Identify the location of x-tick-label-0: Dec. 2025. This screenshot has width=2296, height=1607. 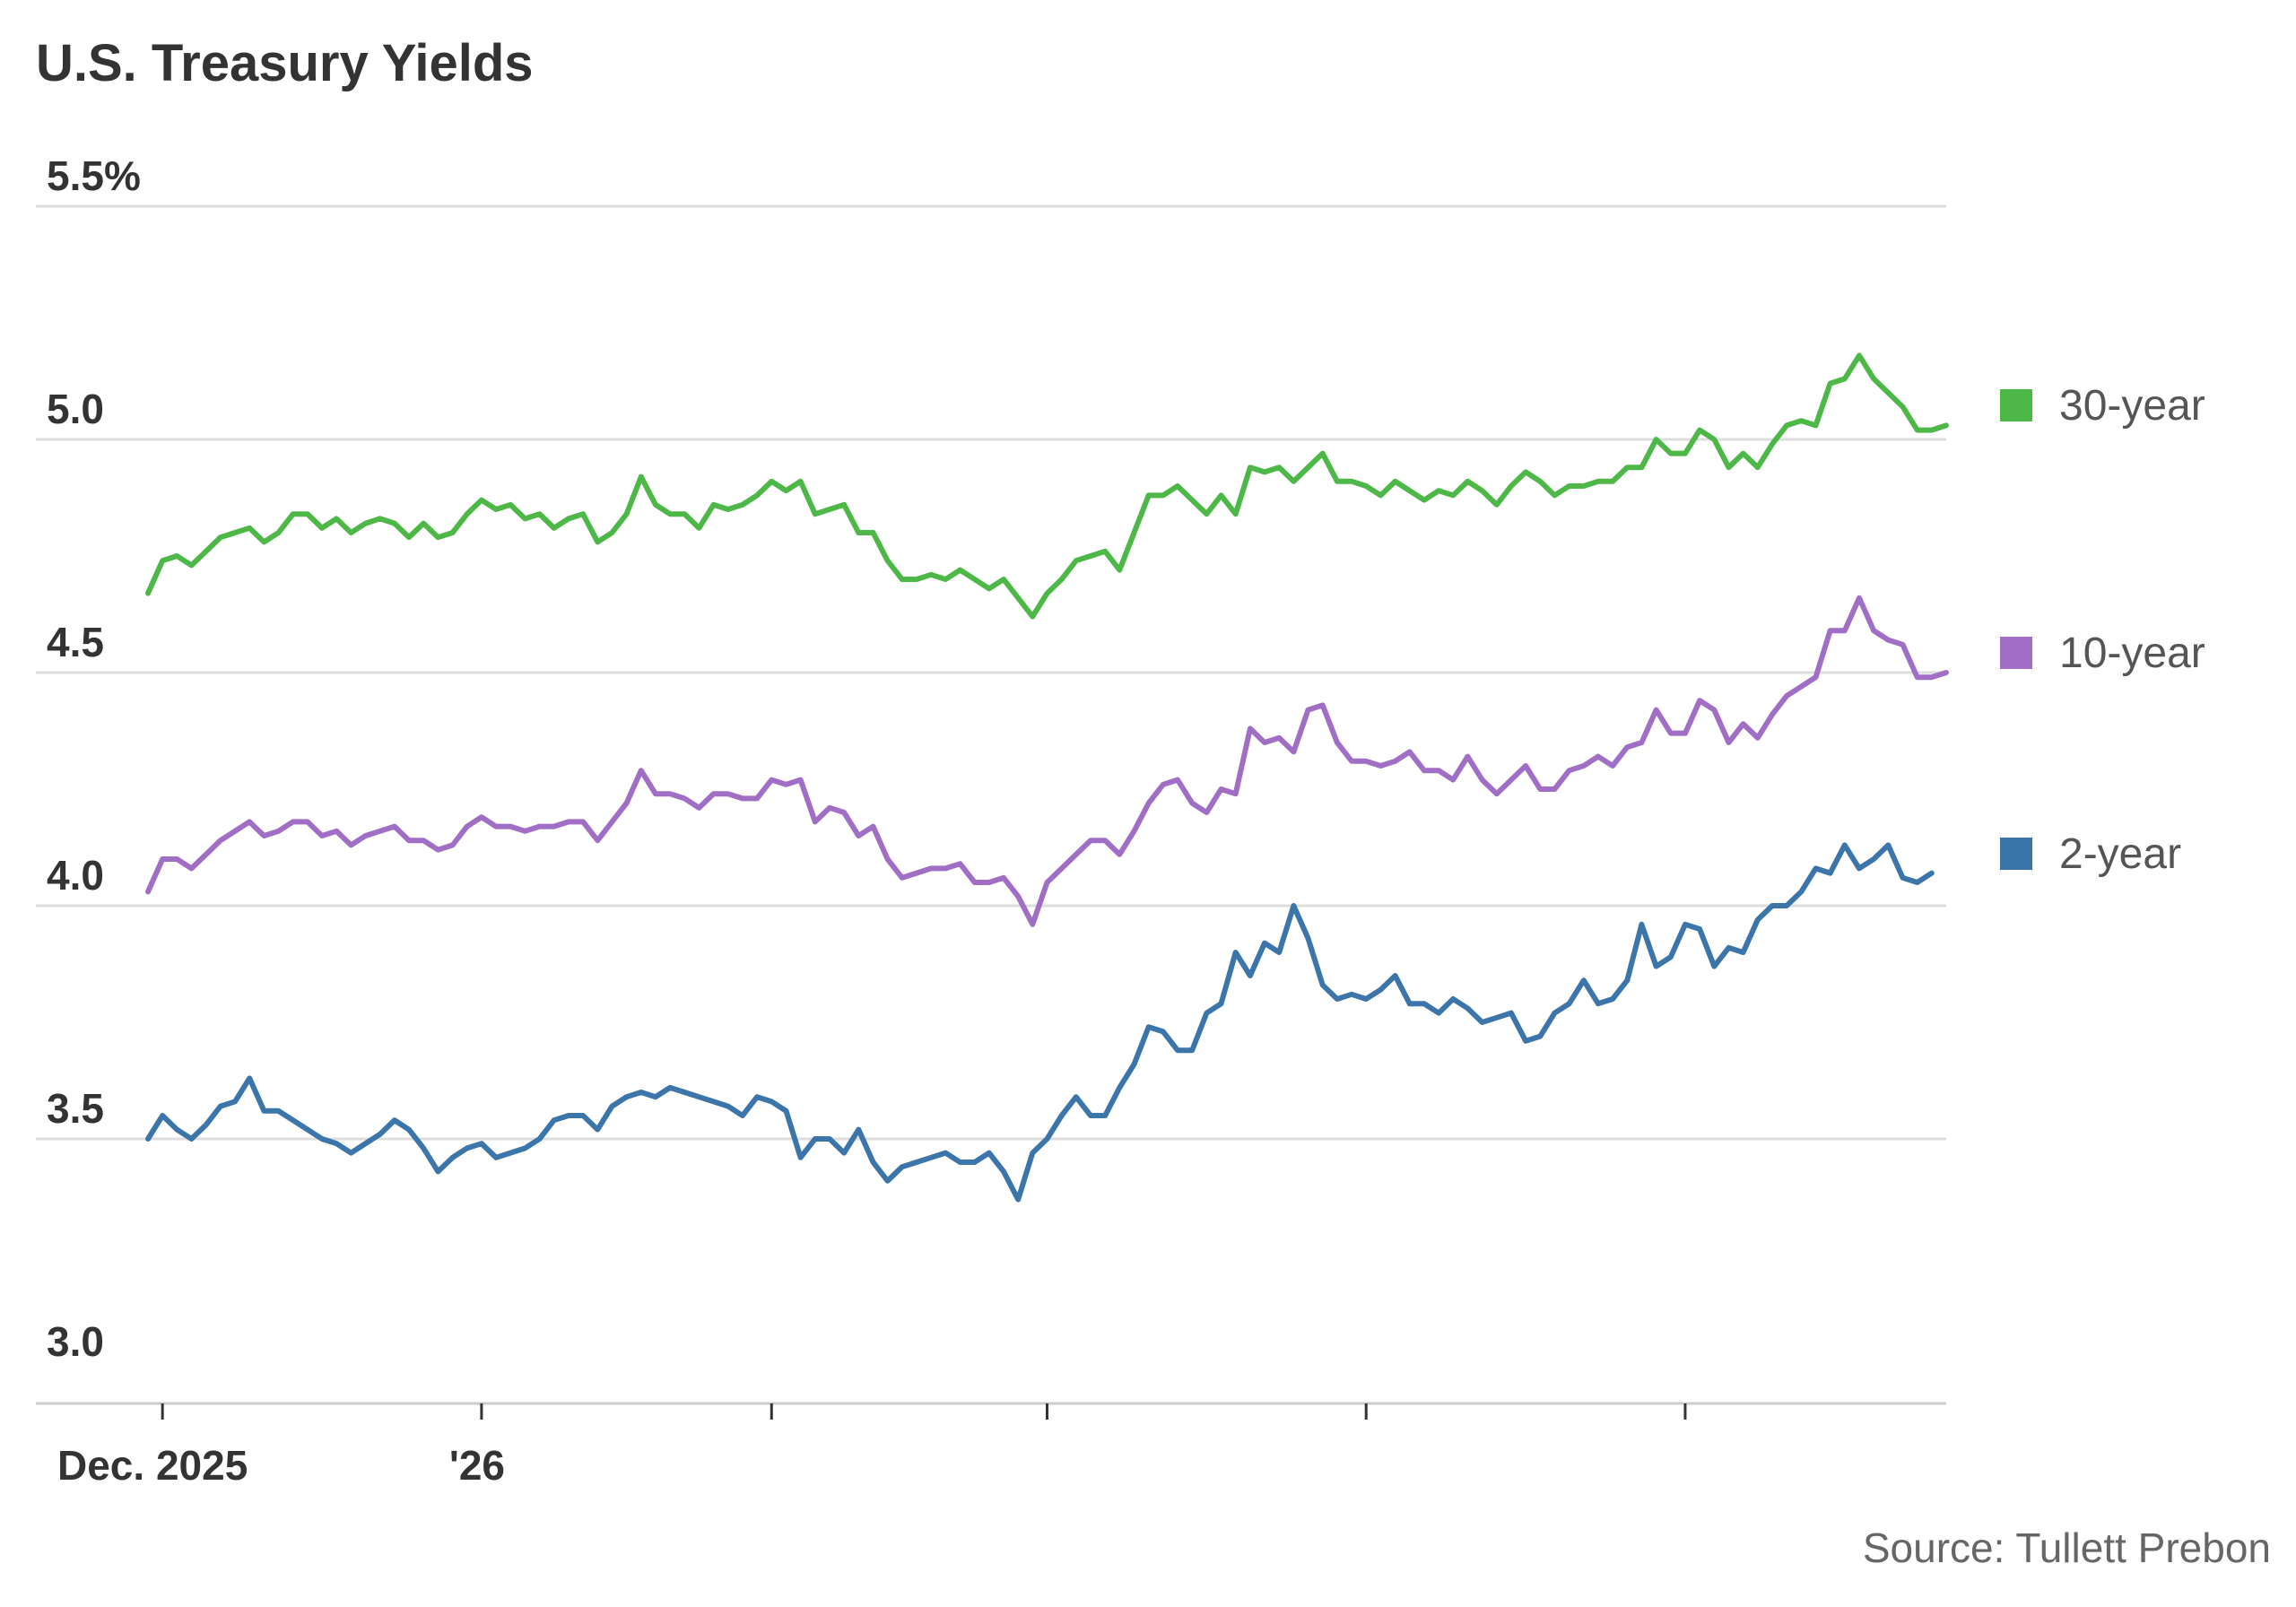
(152, 1466).